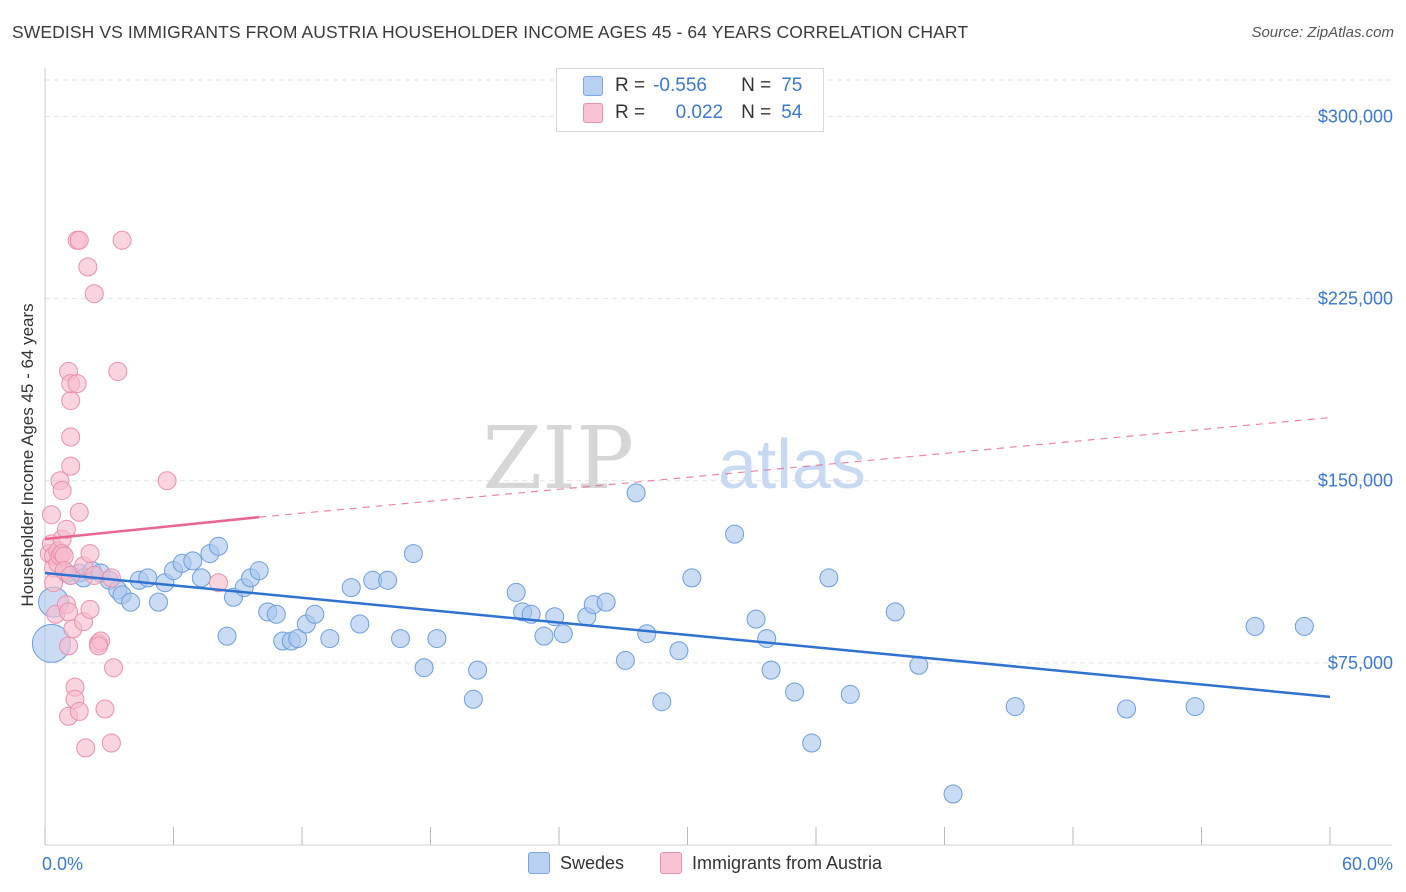 Image resolution: width=1406 pixels, height=892 pixels. I want to click on legend-n-value: 54, so click(792, 112).